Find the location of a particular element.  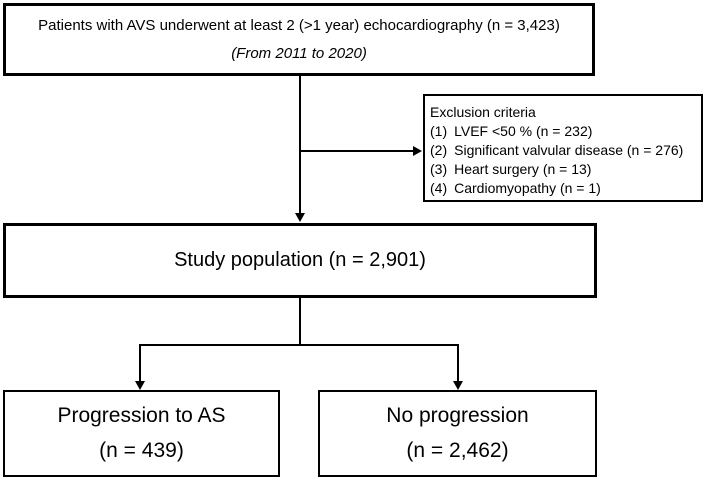

connector-top-to-study is located at coordinates (300, 144).